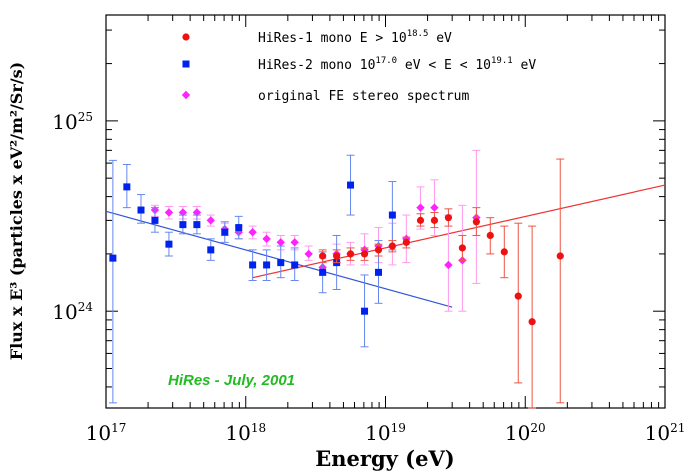 The width and height of the screenshot is (692, 473). Describe the element at coordinates (665, 433) in the screenshot. I see `x-tick-label: 1021` at that location.